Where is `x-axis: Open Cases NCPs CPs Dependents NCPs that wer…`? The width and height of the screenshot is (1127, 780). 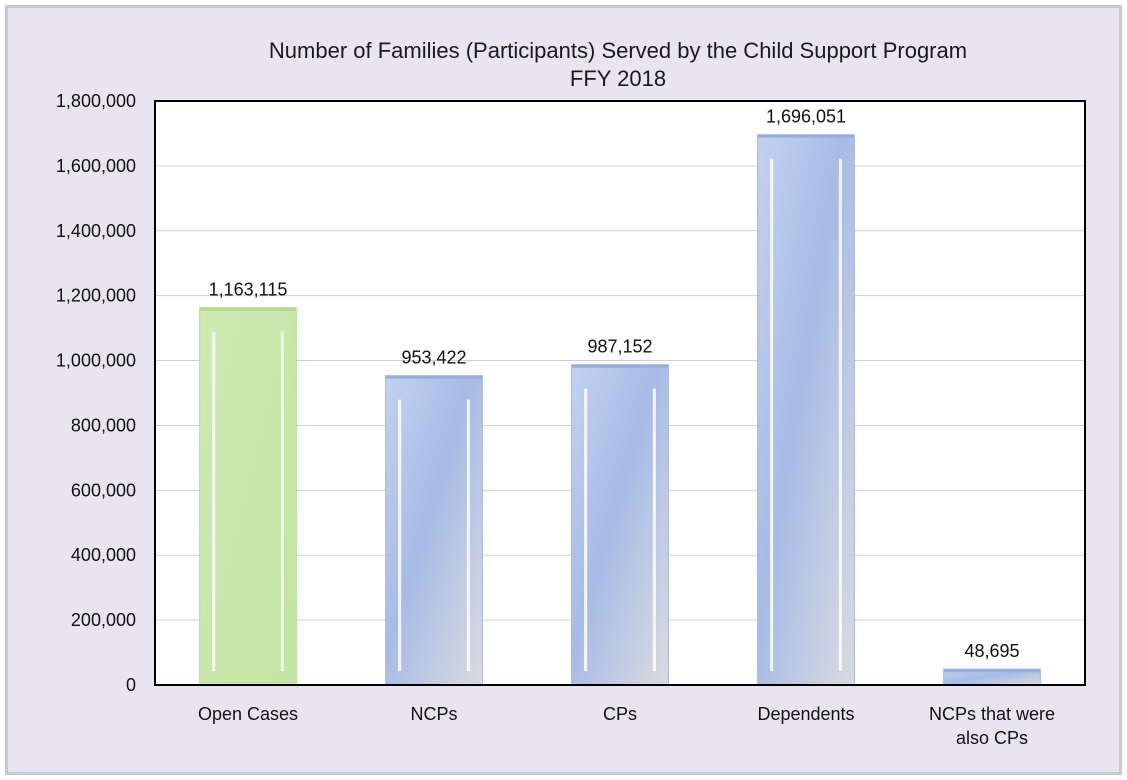 x-axis: Open Cases NCPs CPs Dependents NCPs that wer… is located at coordinates (626, 726).